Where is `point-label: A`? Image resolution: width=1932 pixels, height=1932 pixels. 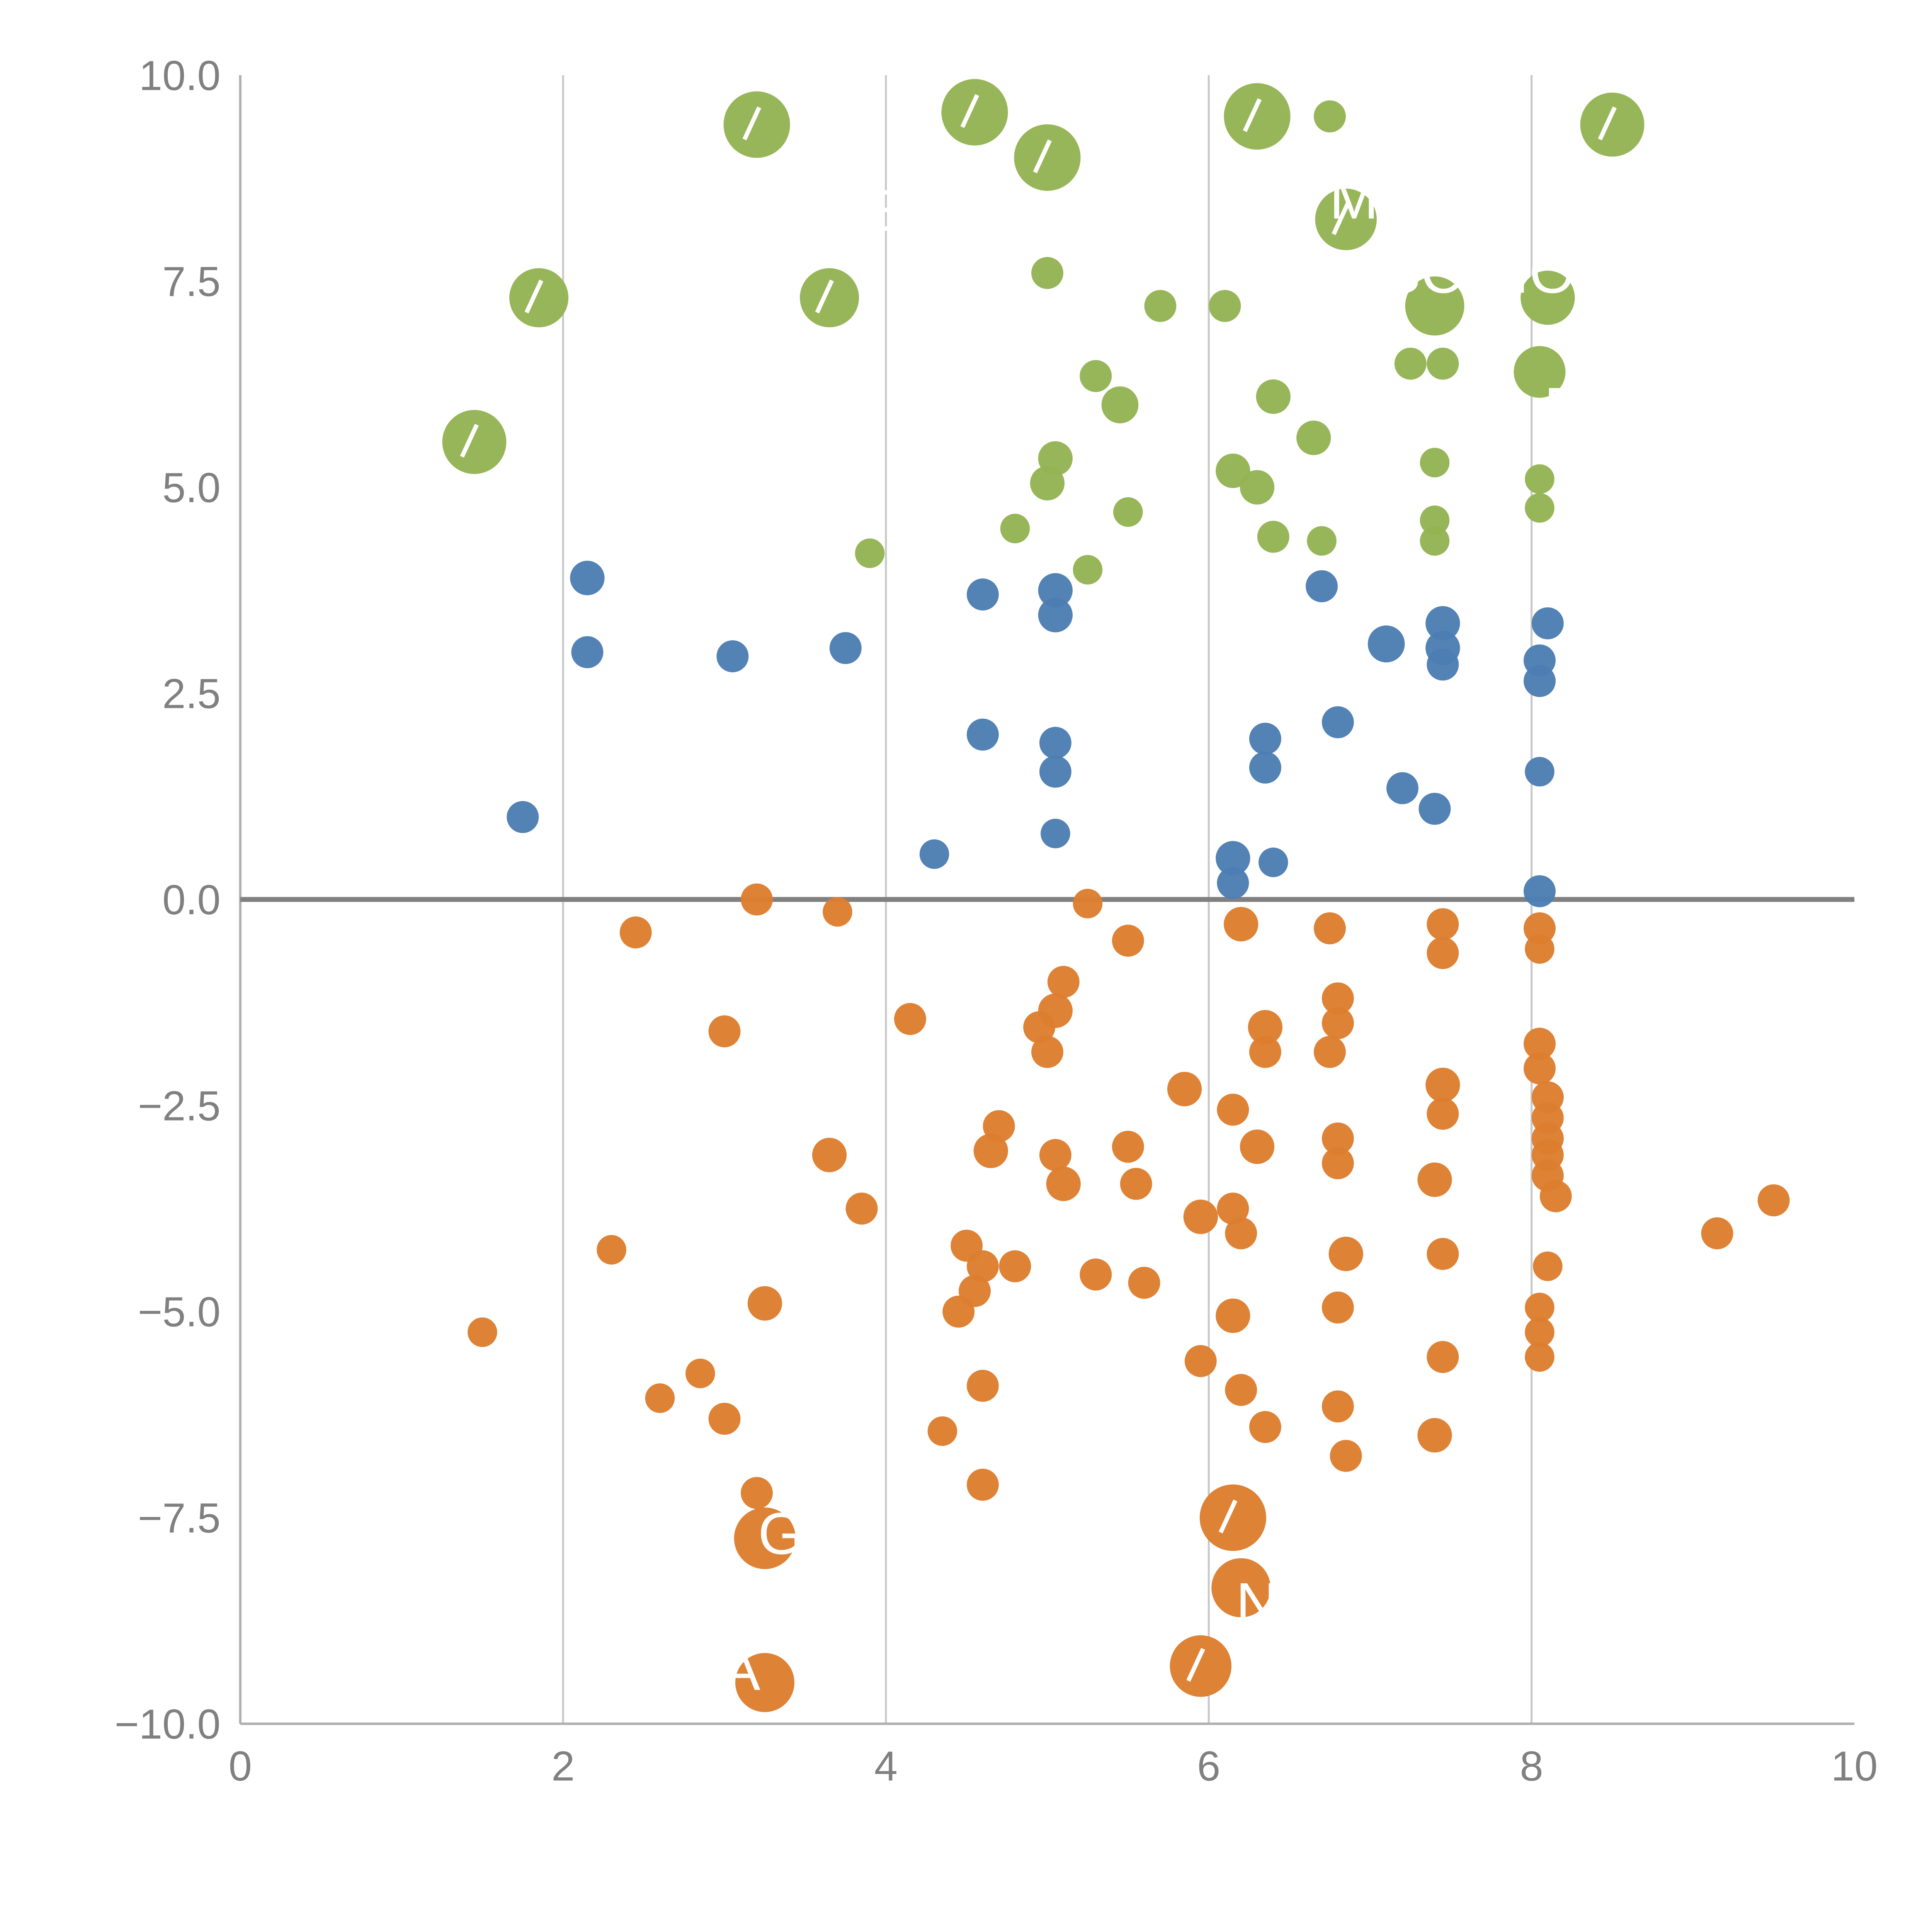
point-label: A is located at coordinates (741, 1669).